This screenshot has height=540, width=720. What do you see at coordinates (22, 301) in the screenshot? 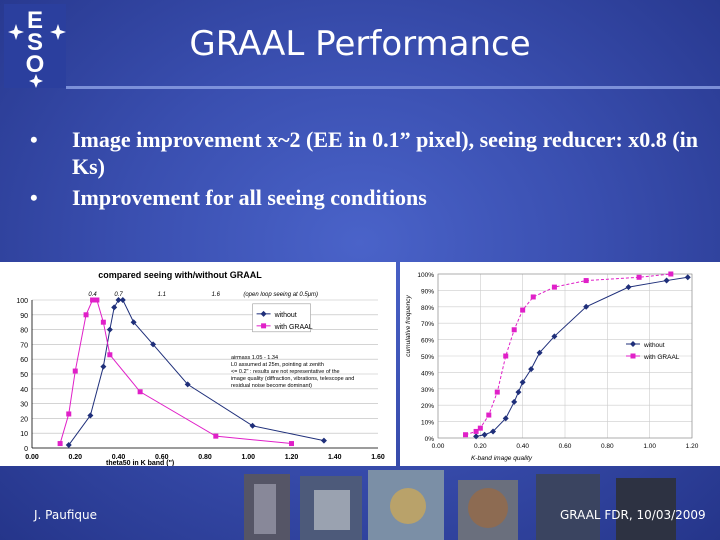
I see `y-tick-label: 100` at bounding box center [22, 301].